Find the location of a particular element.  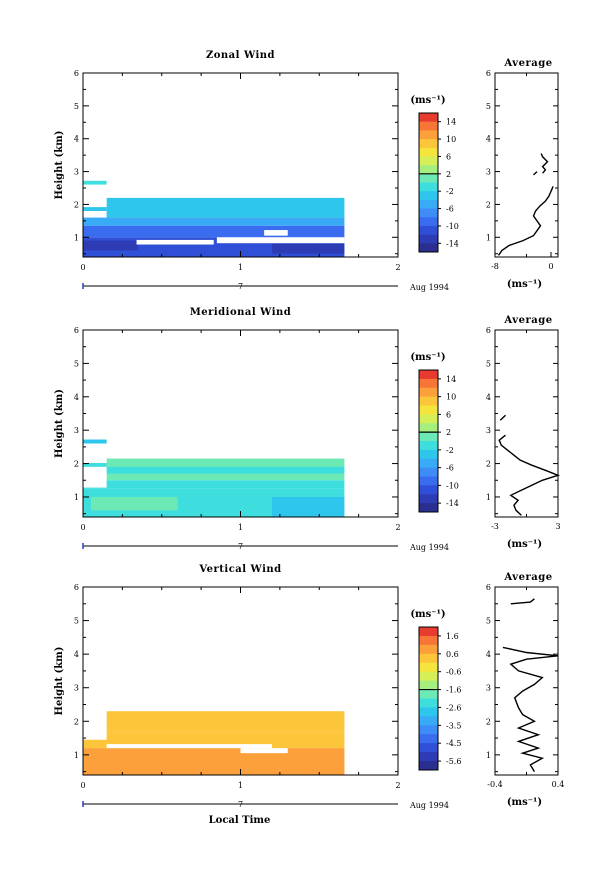

average-y-tick-label: 5 is located at coordinates (488, 363).